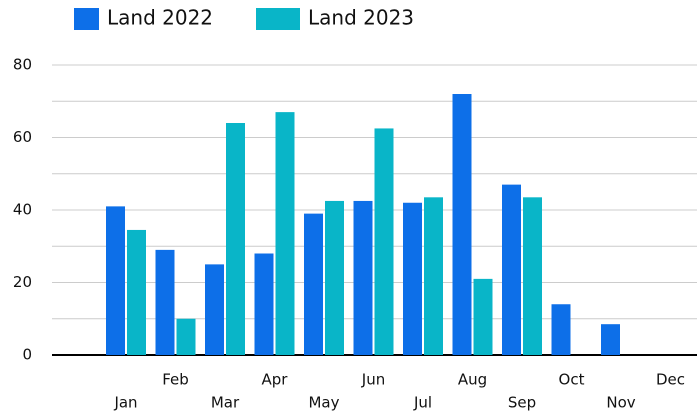 The height and width of the screenshot is (415, 697). What do you see at coordinates (27, 355) in the screenshot?
I see `y-tick-label: 0` at bounding box center [27, 355].